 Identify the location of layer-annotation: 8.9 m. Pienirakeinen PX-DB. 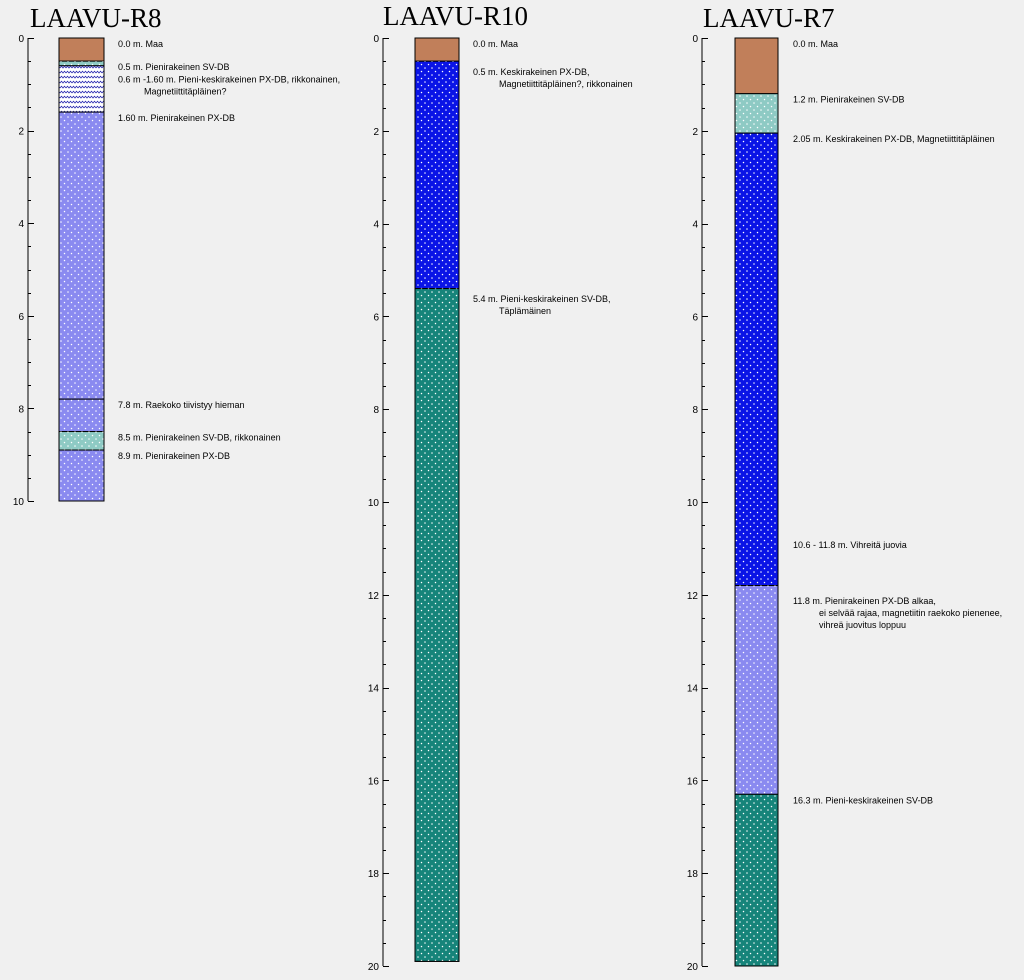
(174, 456).